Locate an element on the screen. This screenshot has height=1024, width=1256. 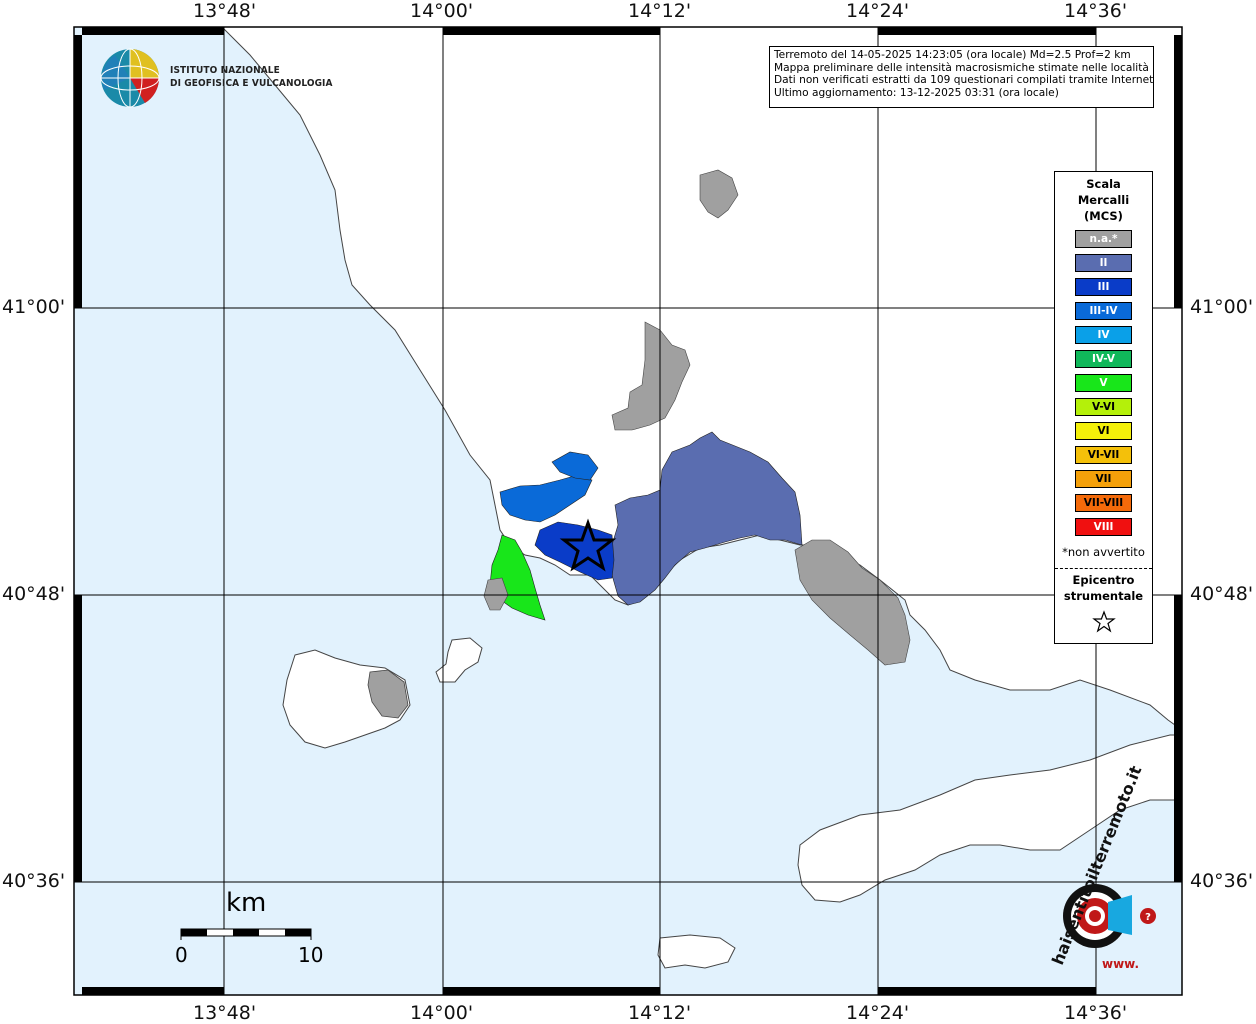
legend-epicenter: Epicentro strumentale is located at coordinates (1103, 605).